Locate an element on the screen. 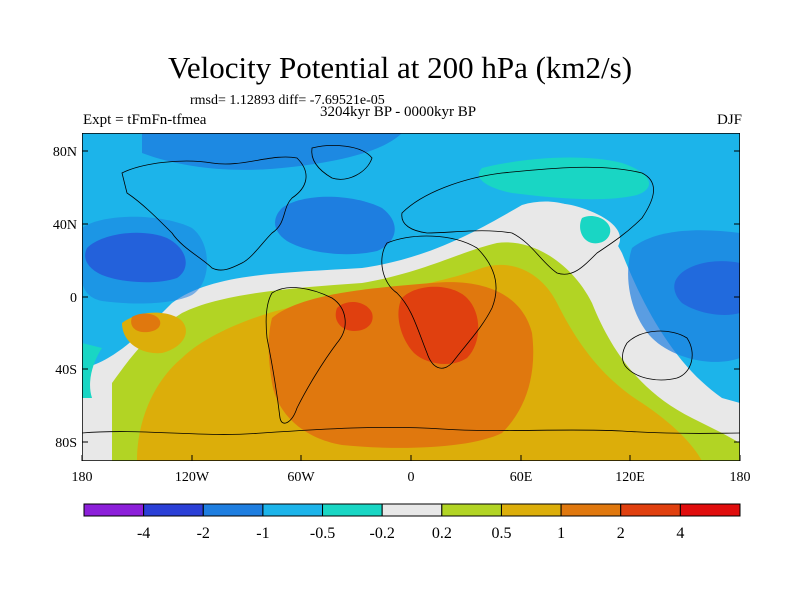 This screenshot has height=600, width=800. x-label-180-east: 180 is located at coordinates (740, 477).